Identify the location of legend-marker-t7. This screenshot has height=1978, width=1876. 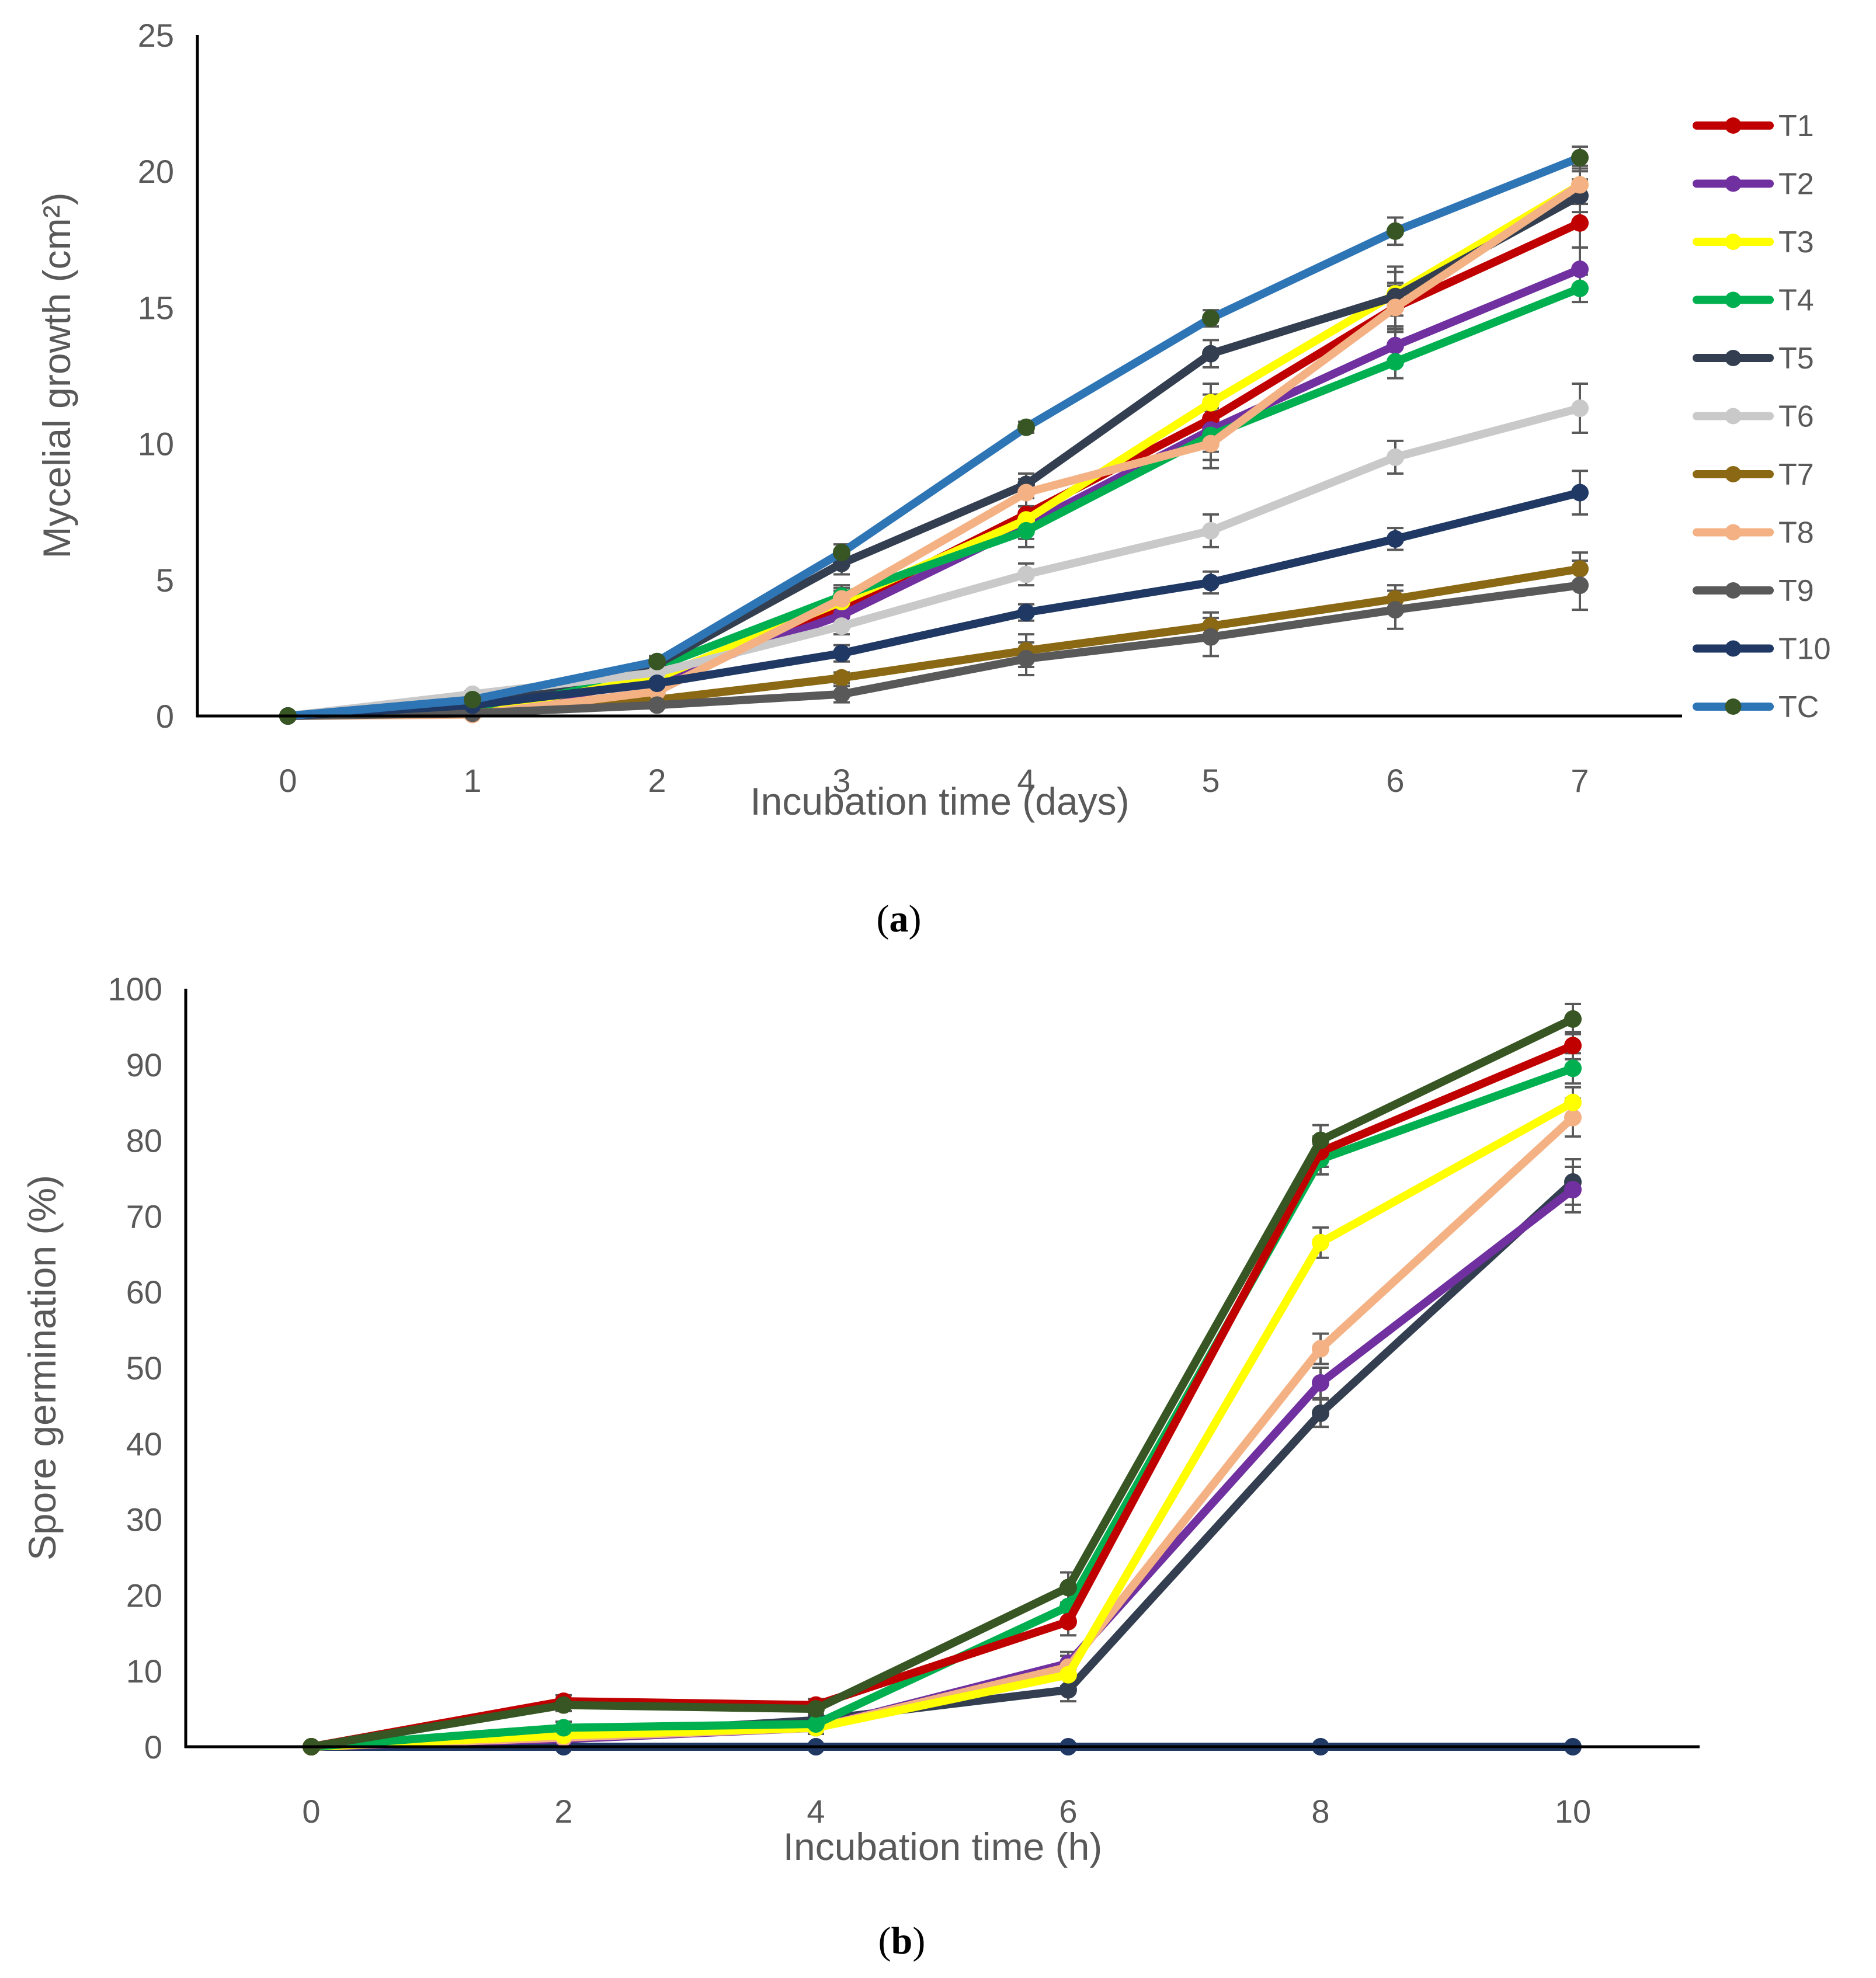
(1733, 474).